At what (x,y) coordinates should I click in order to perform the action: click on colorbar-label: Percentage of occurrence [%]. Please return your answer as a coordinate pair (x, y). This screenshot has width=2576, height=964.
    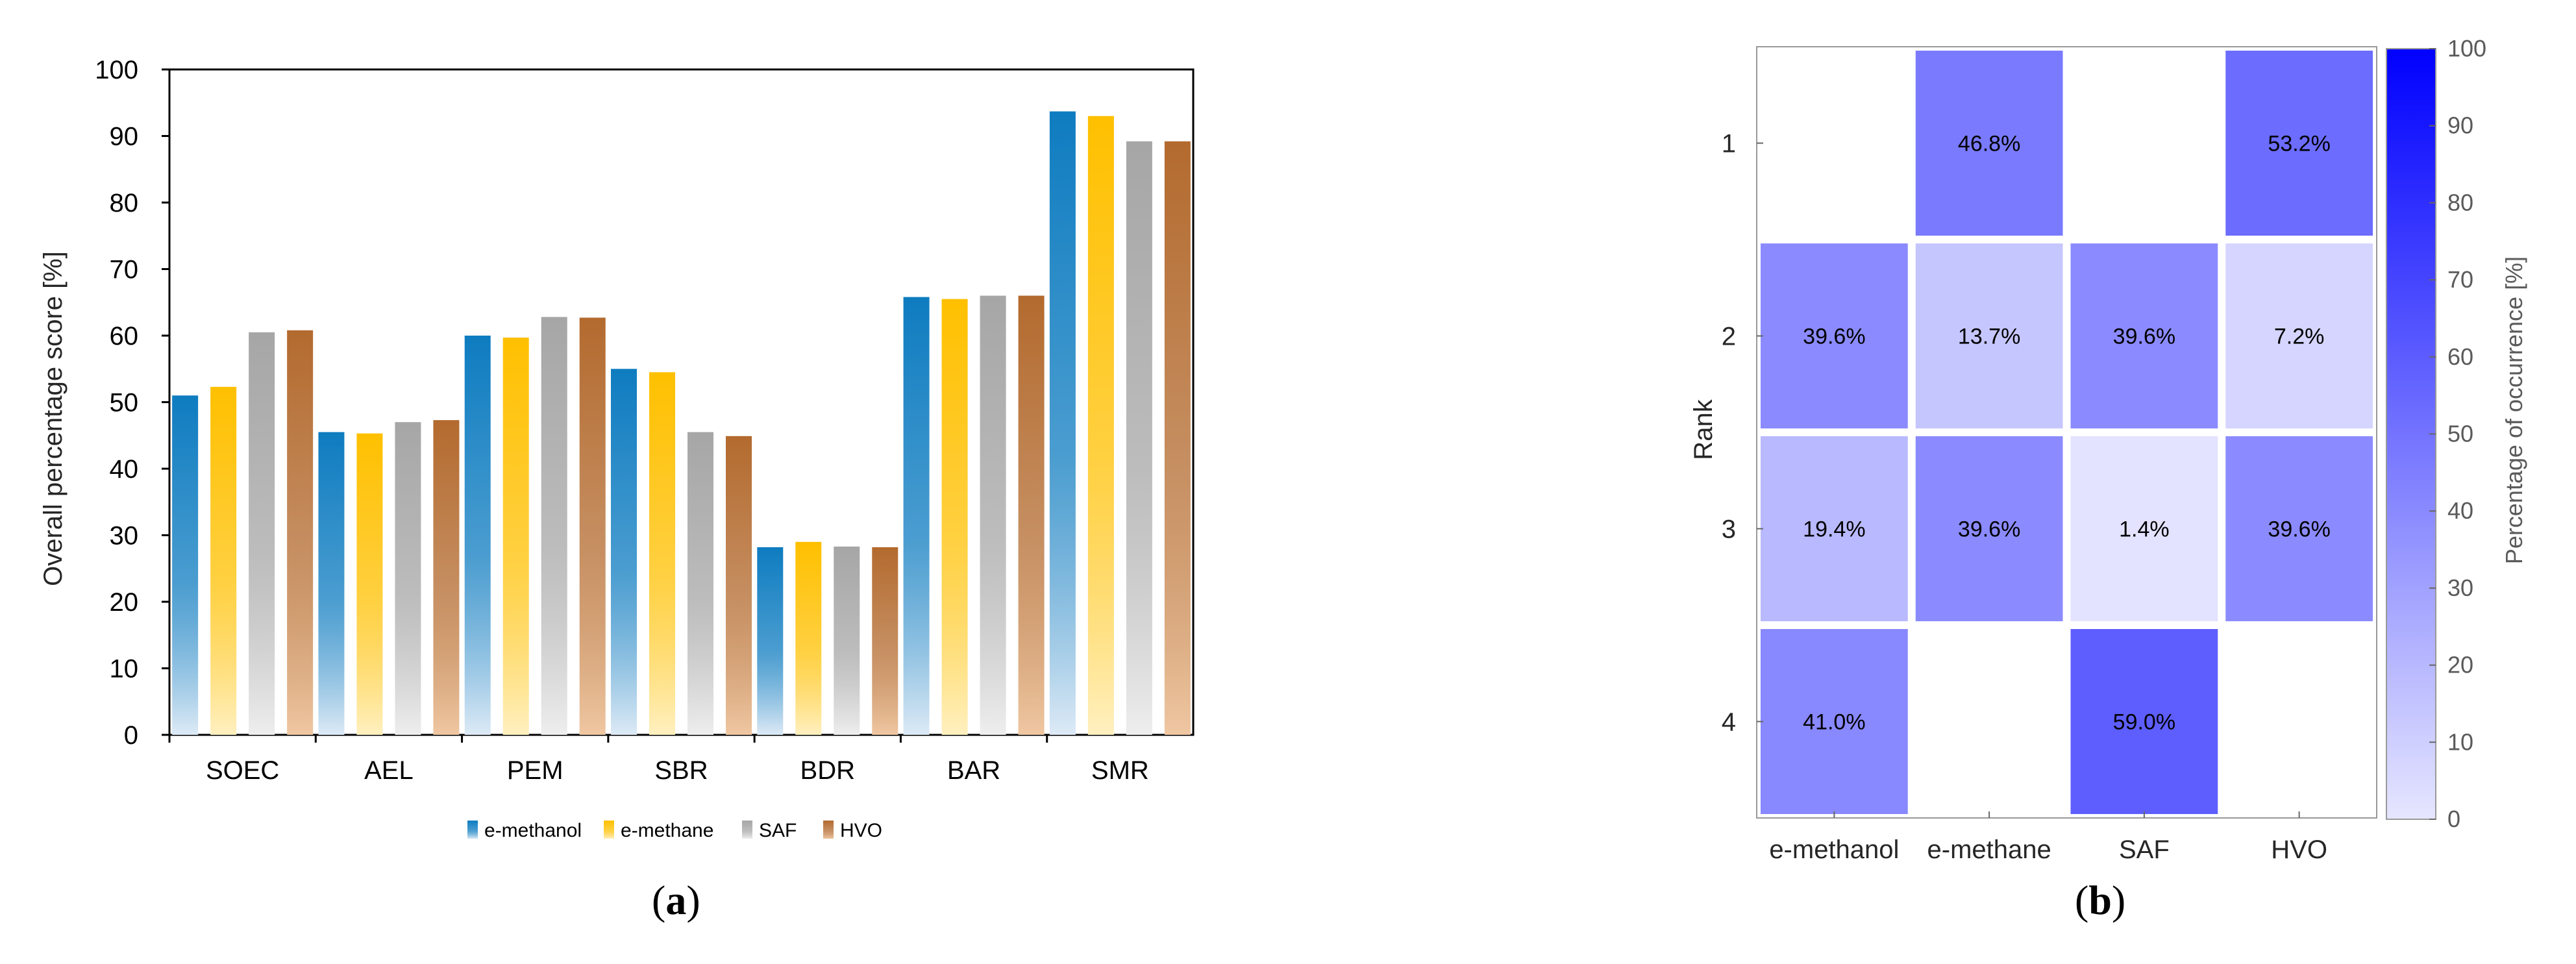
    Looking at the image, I should click on (2514, 410).